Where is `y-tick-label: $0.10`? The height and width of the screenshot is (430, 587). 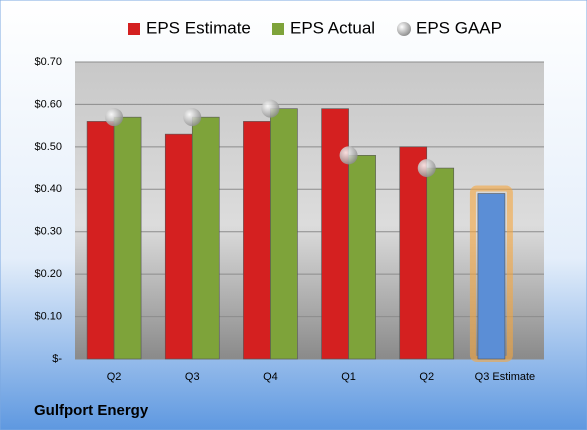
y-tick-label: $0.10 is located at coordinates (48, 316).